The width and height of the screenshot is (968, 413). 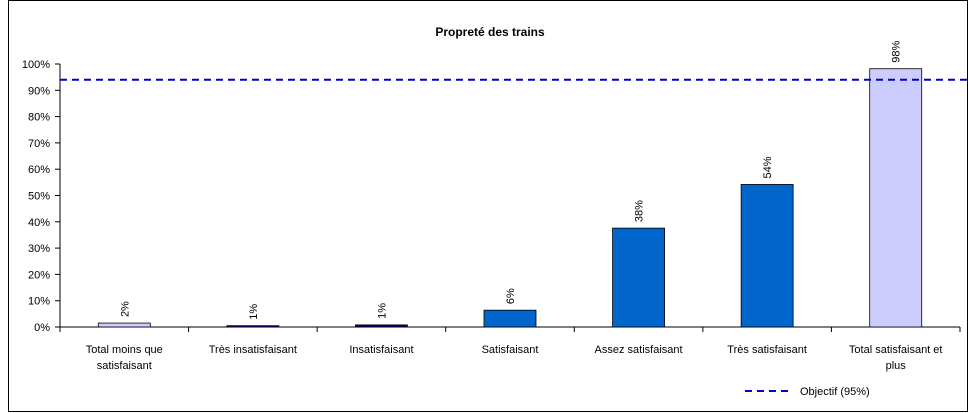 I want to click on x-tick-label: Très satisfaisant, so click(x=767, y=350).